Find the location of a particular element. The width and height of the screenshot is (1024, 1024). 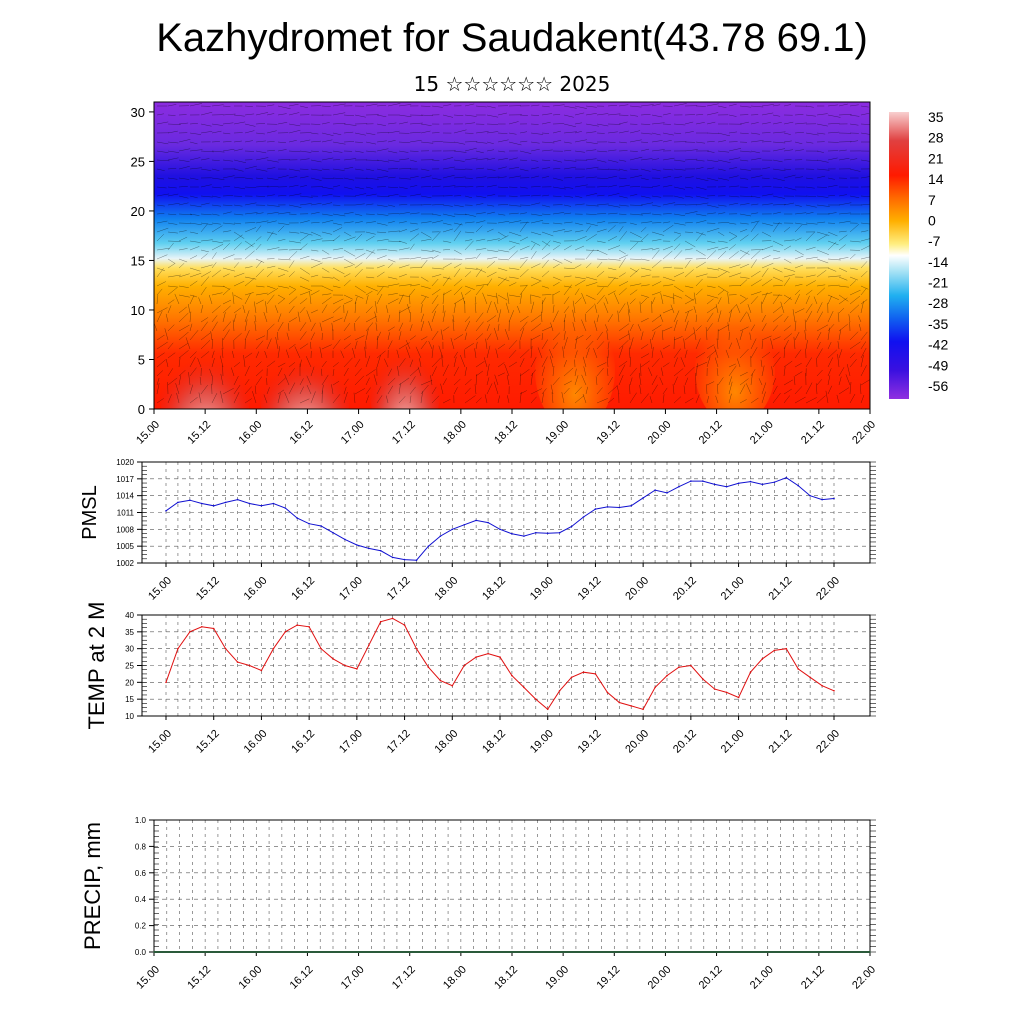

colorbar-scale is located at coordinates (899, 255).